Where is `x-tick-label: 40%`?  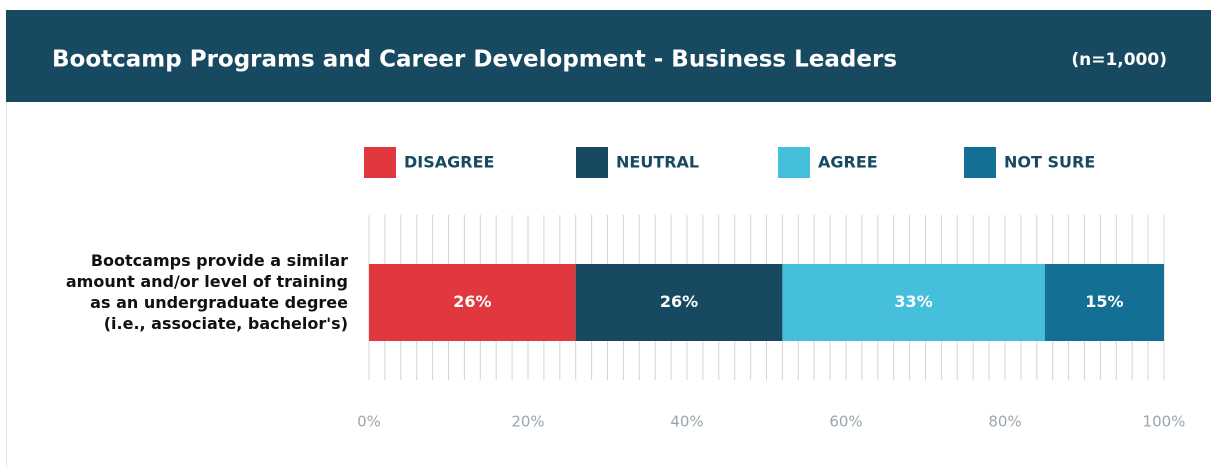 x-tick-label: 40% is located at coordinates (686, 422).